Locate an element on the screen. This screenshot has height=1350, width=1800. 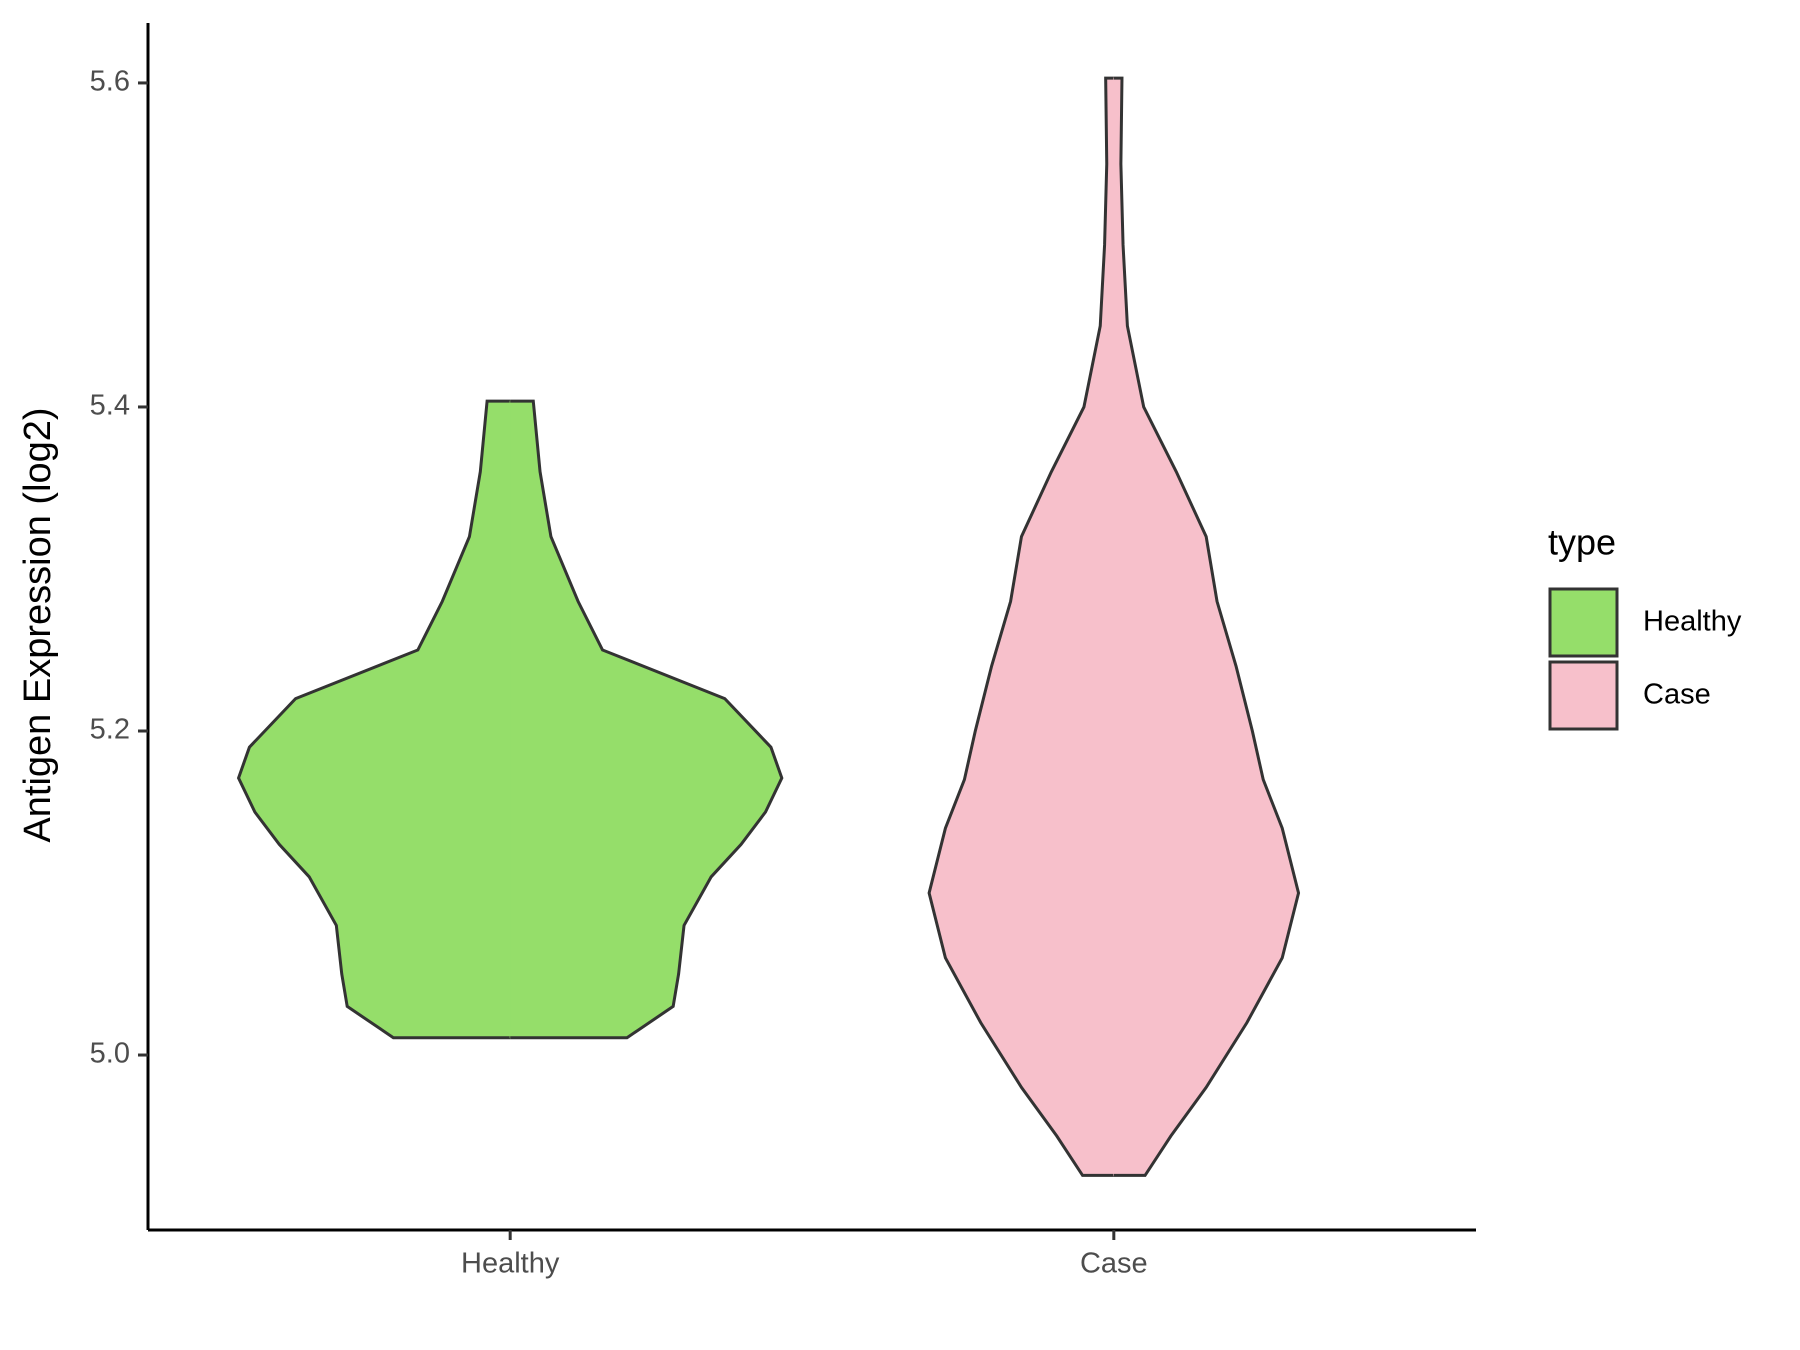
x-tick-label: Case is located at coordinates (1114, 1264).